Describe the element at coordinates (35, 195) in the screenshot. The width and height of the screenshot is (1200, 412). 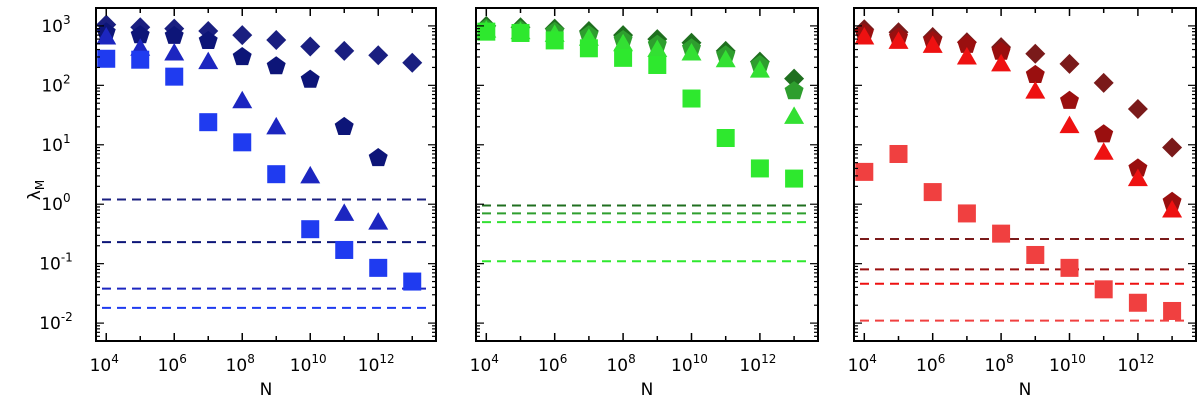
I see `y-axis-title-main: λ` at that location.